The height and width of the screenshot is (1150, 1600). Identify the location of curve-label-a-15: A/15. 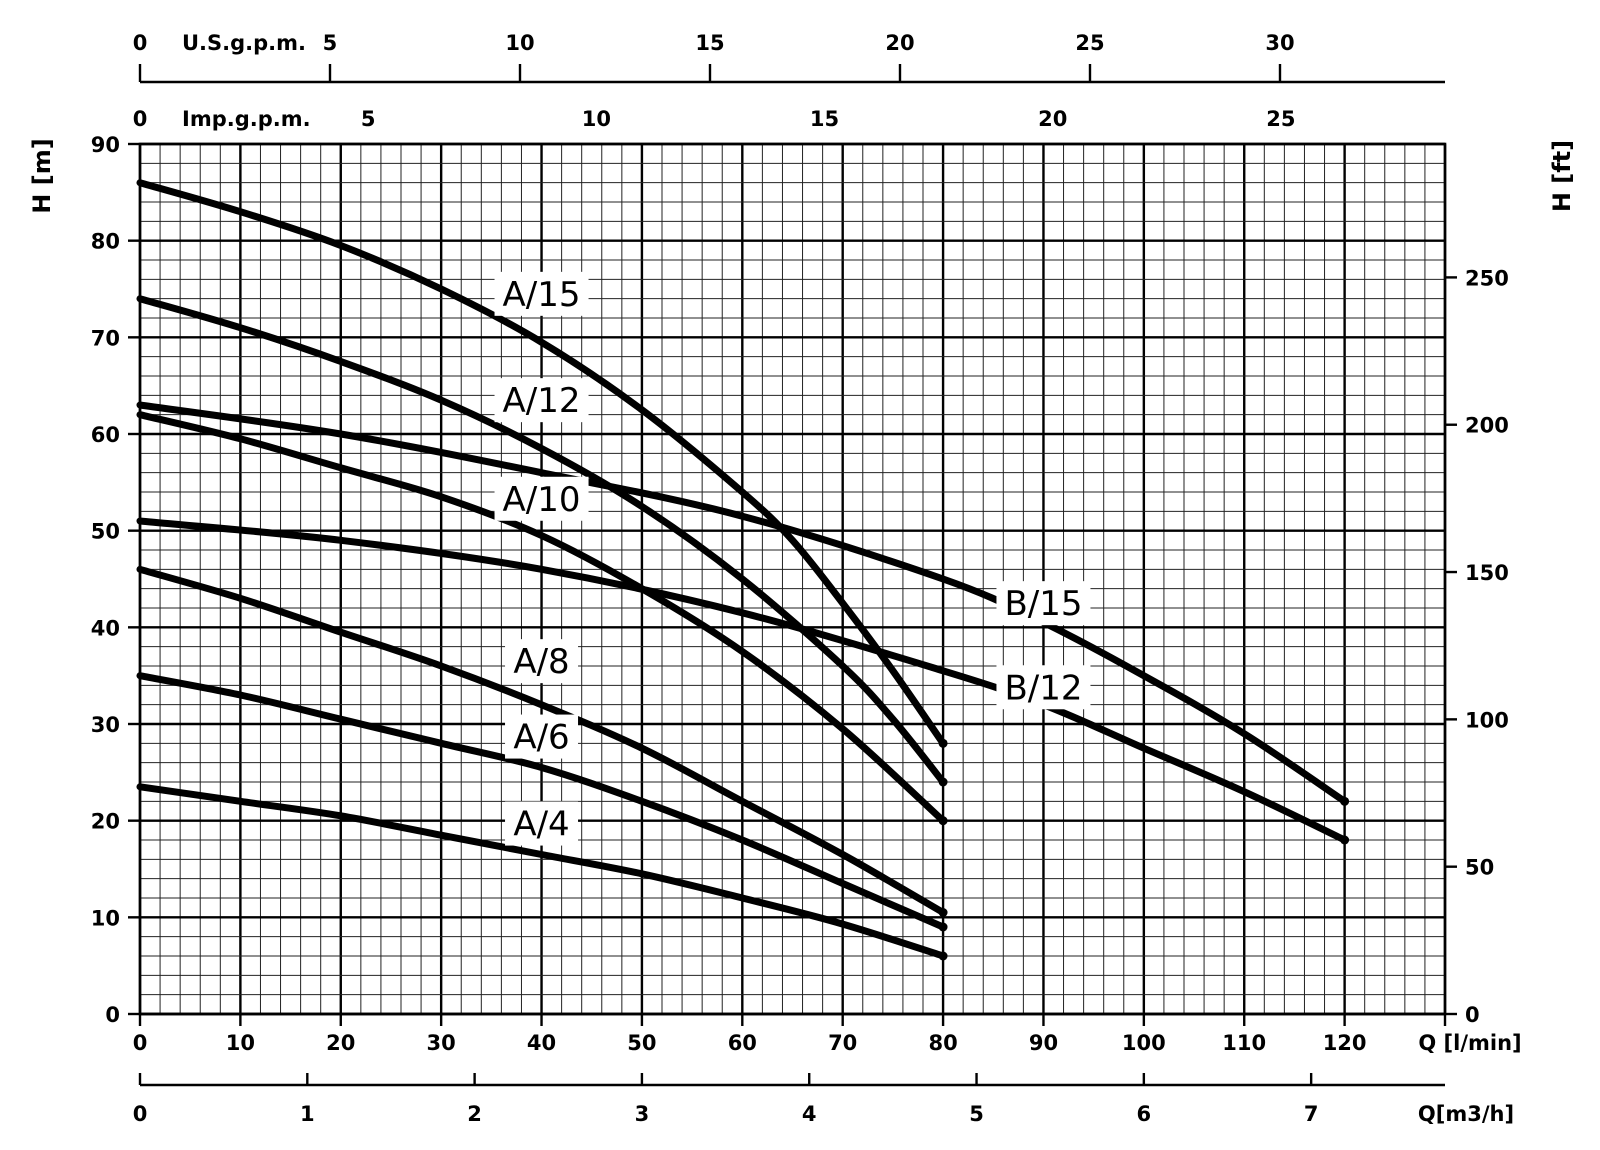
(542, 295).